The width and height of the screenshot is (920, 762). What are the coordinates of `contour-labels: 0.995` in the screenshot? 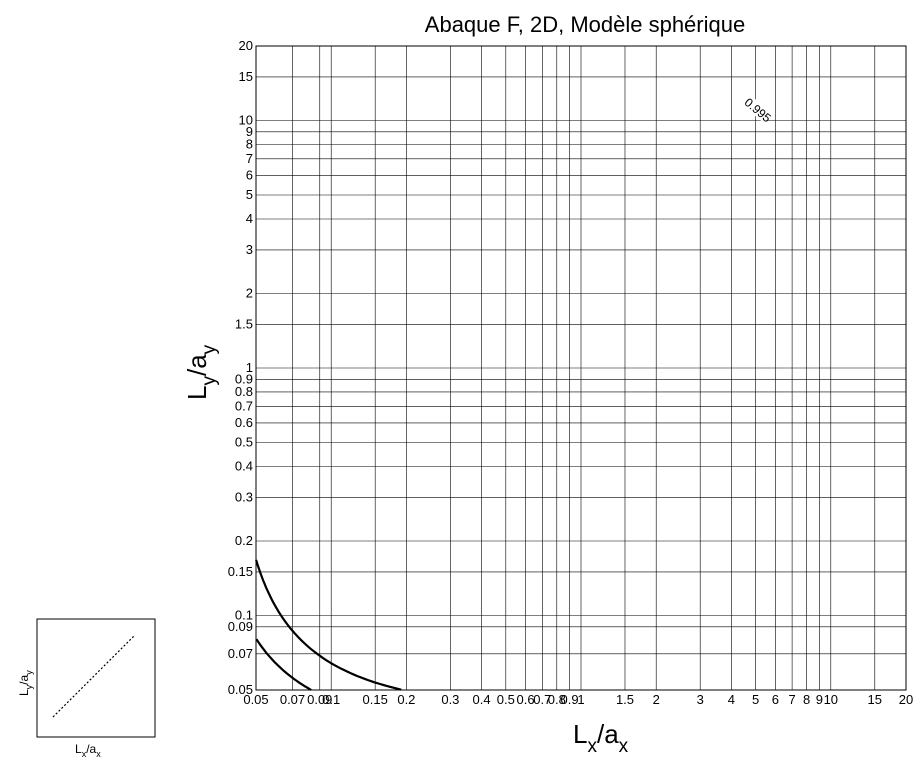 It's located at (758, 110).